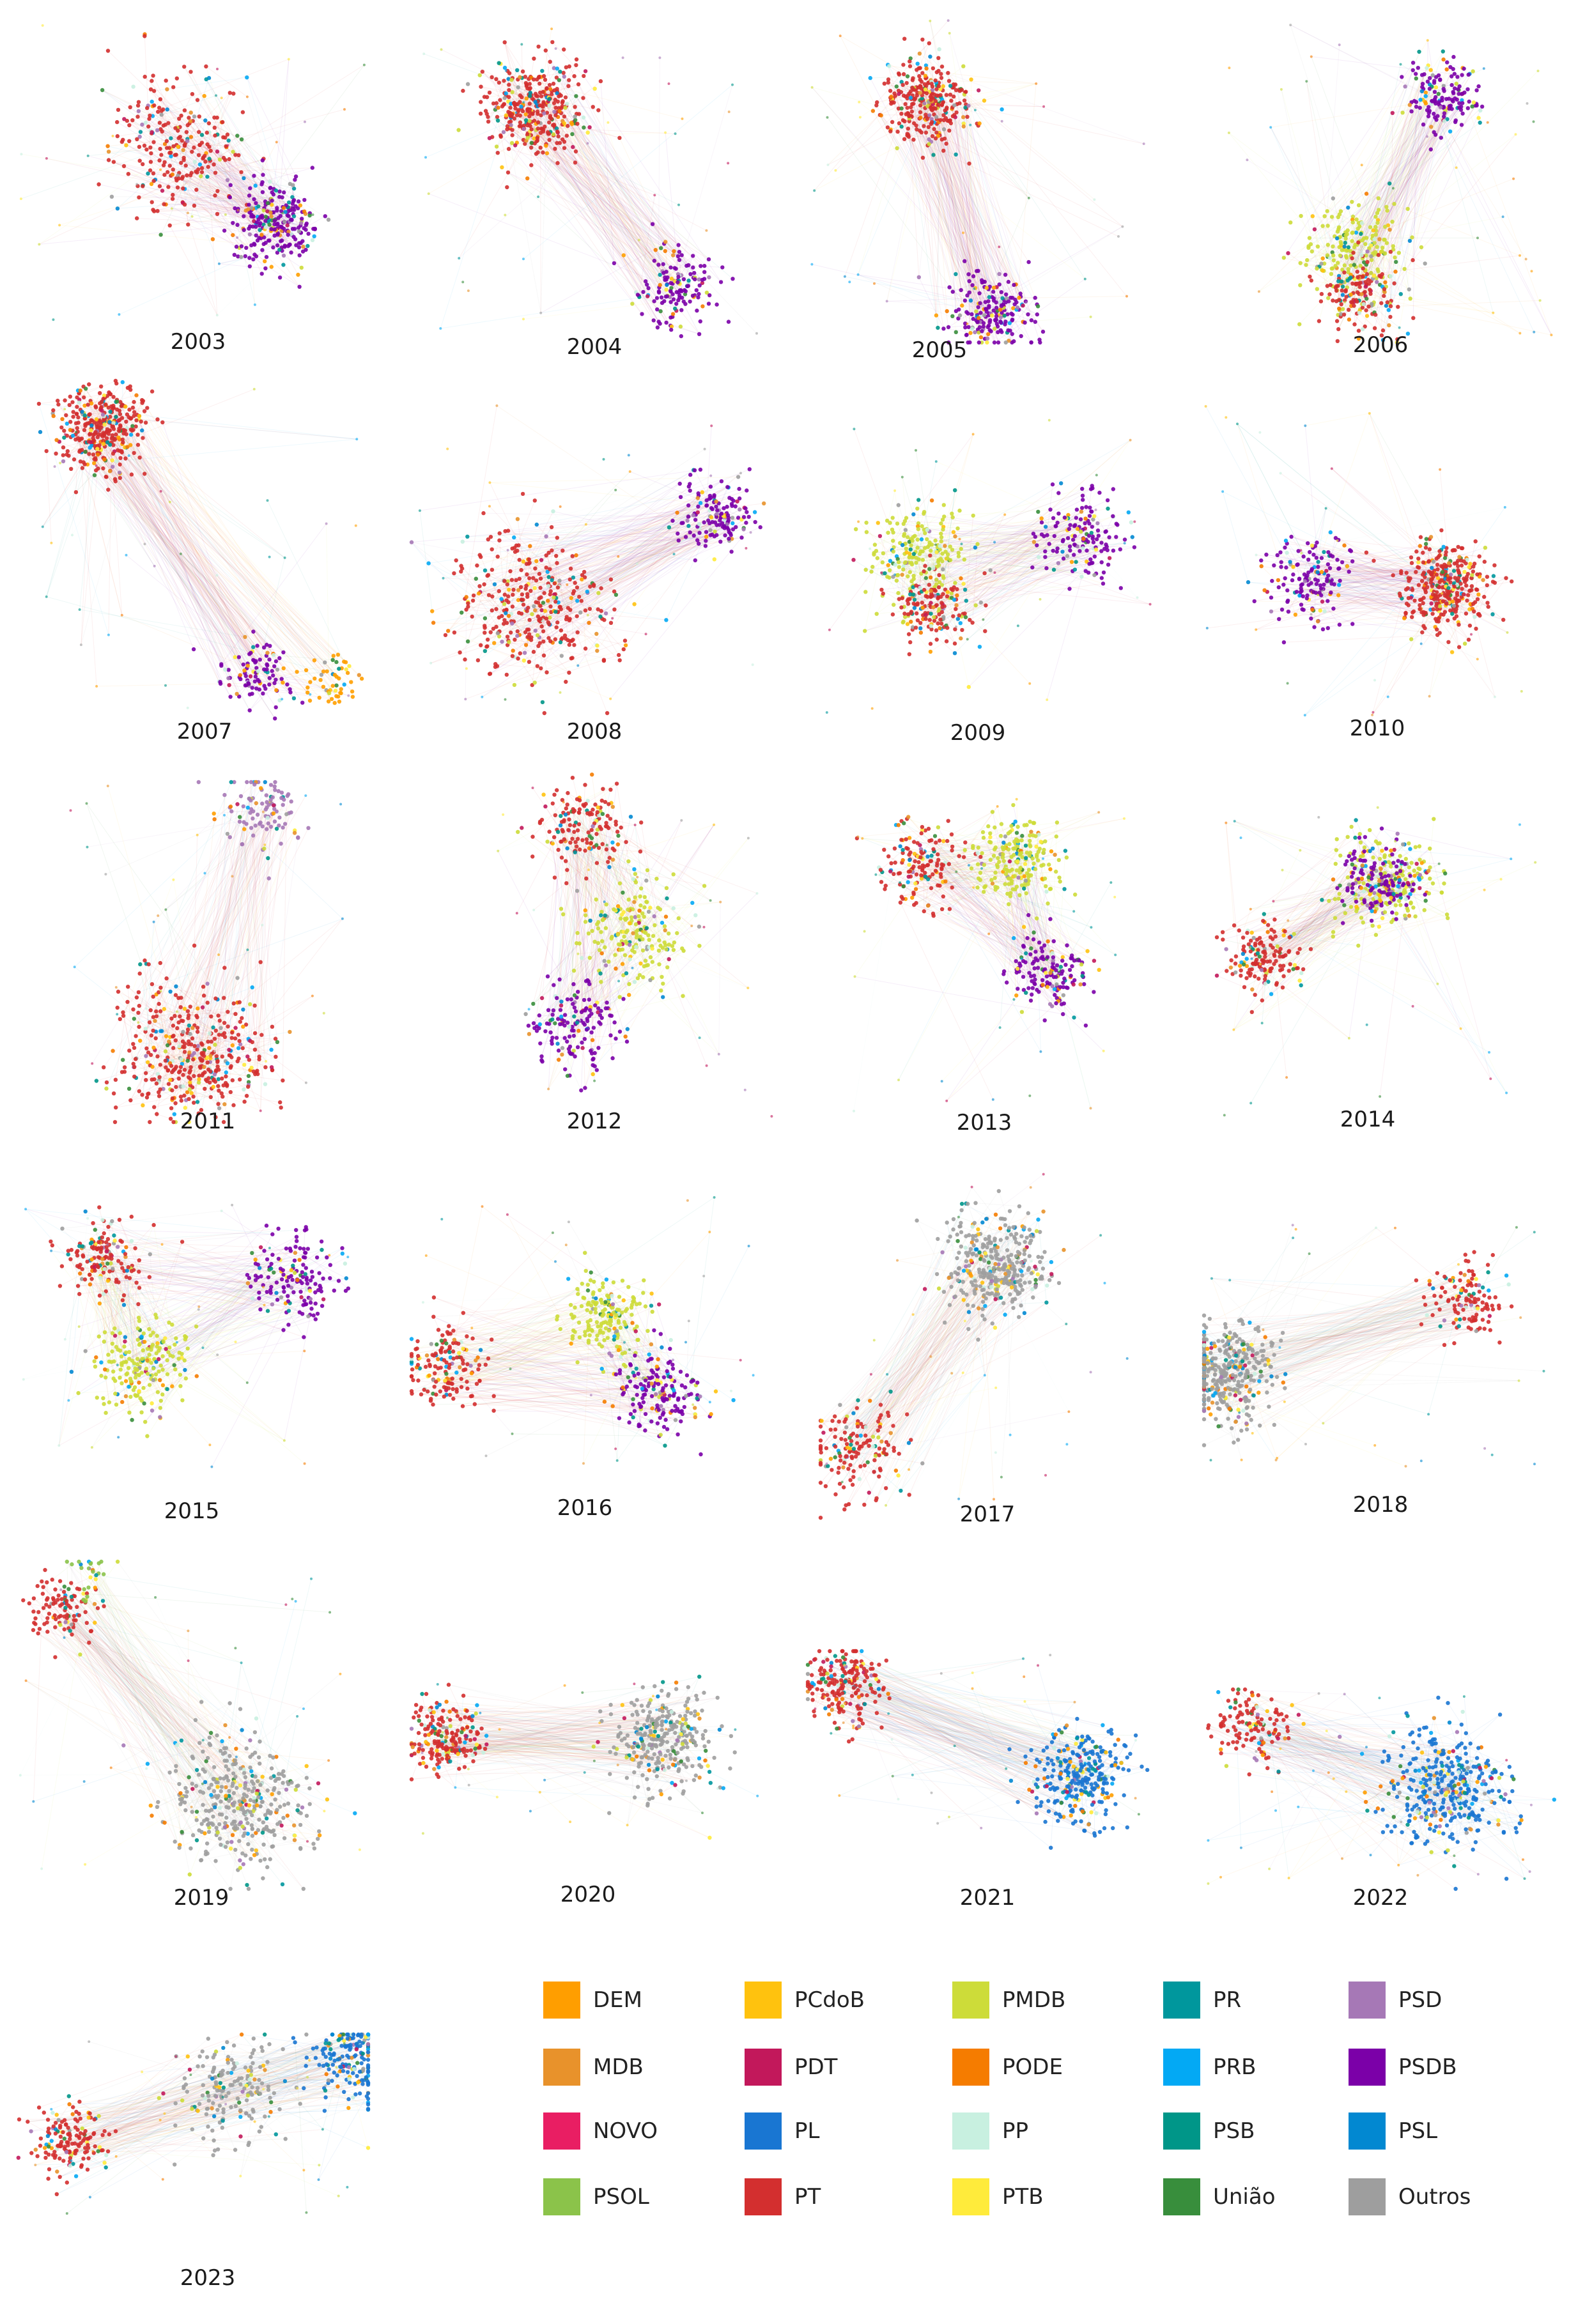 The image size is (1585, 2324). Describe the element at coordinates (359, 675) in the screenshot. I see `node-mdb` at that location.